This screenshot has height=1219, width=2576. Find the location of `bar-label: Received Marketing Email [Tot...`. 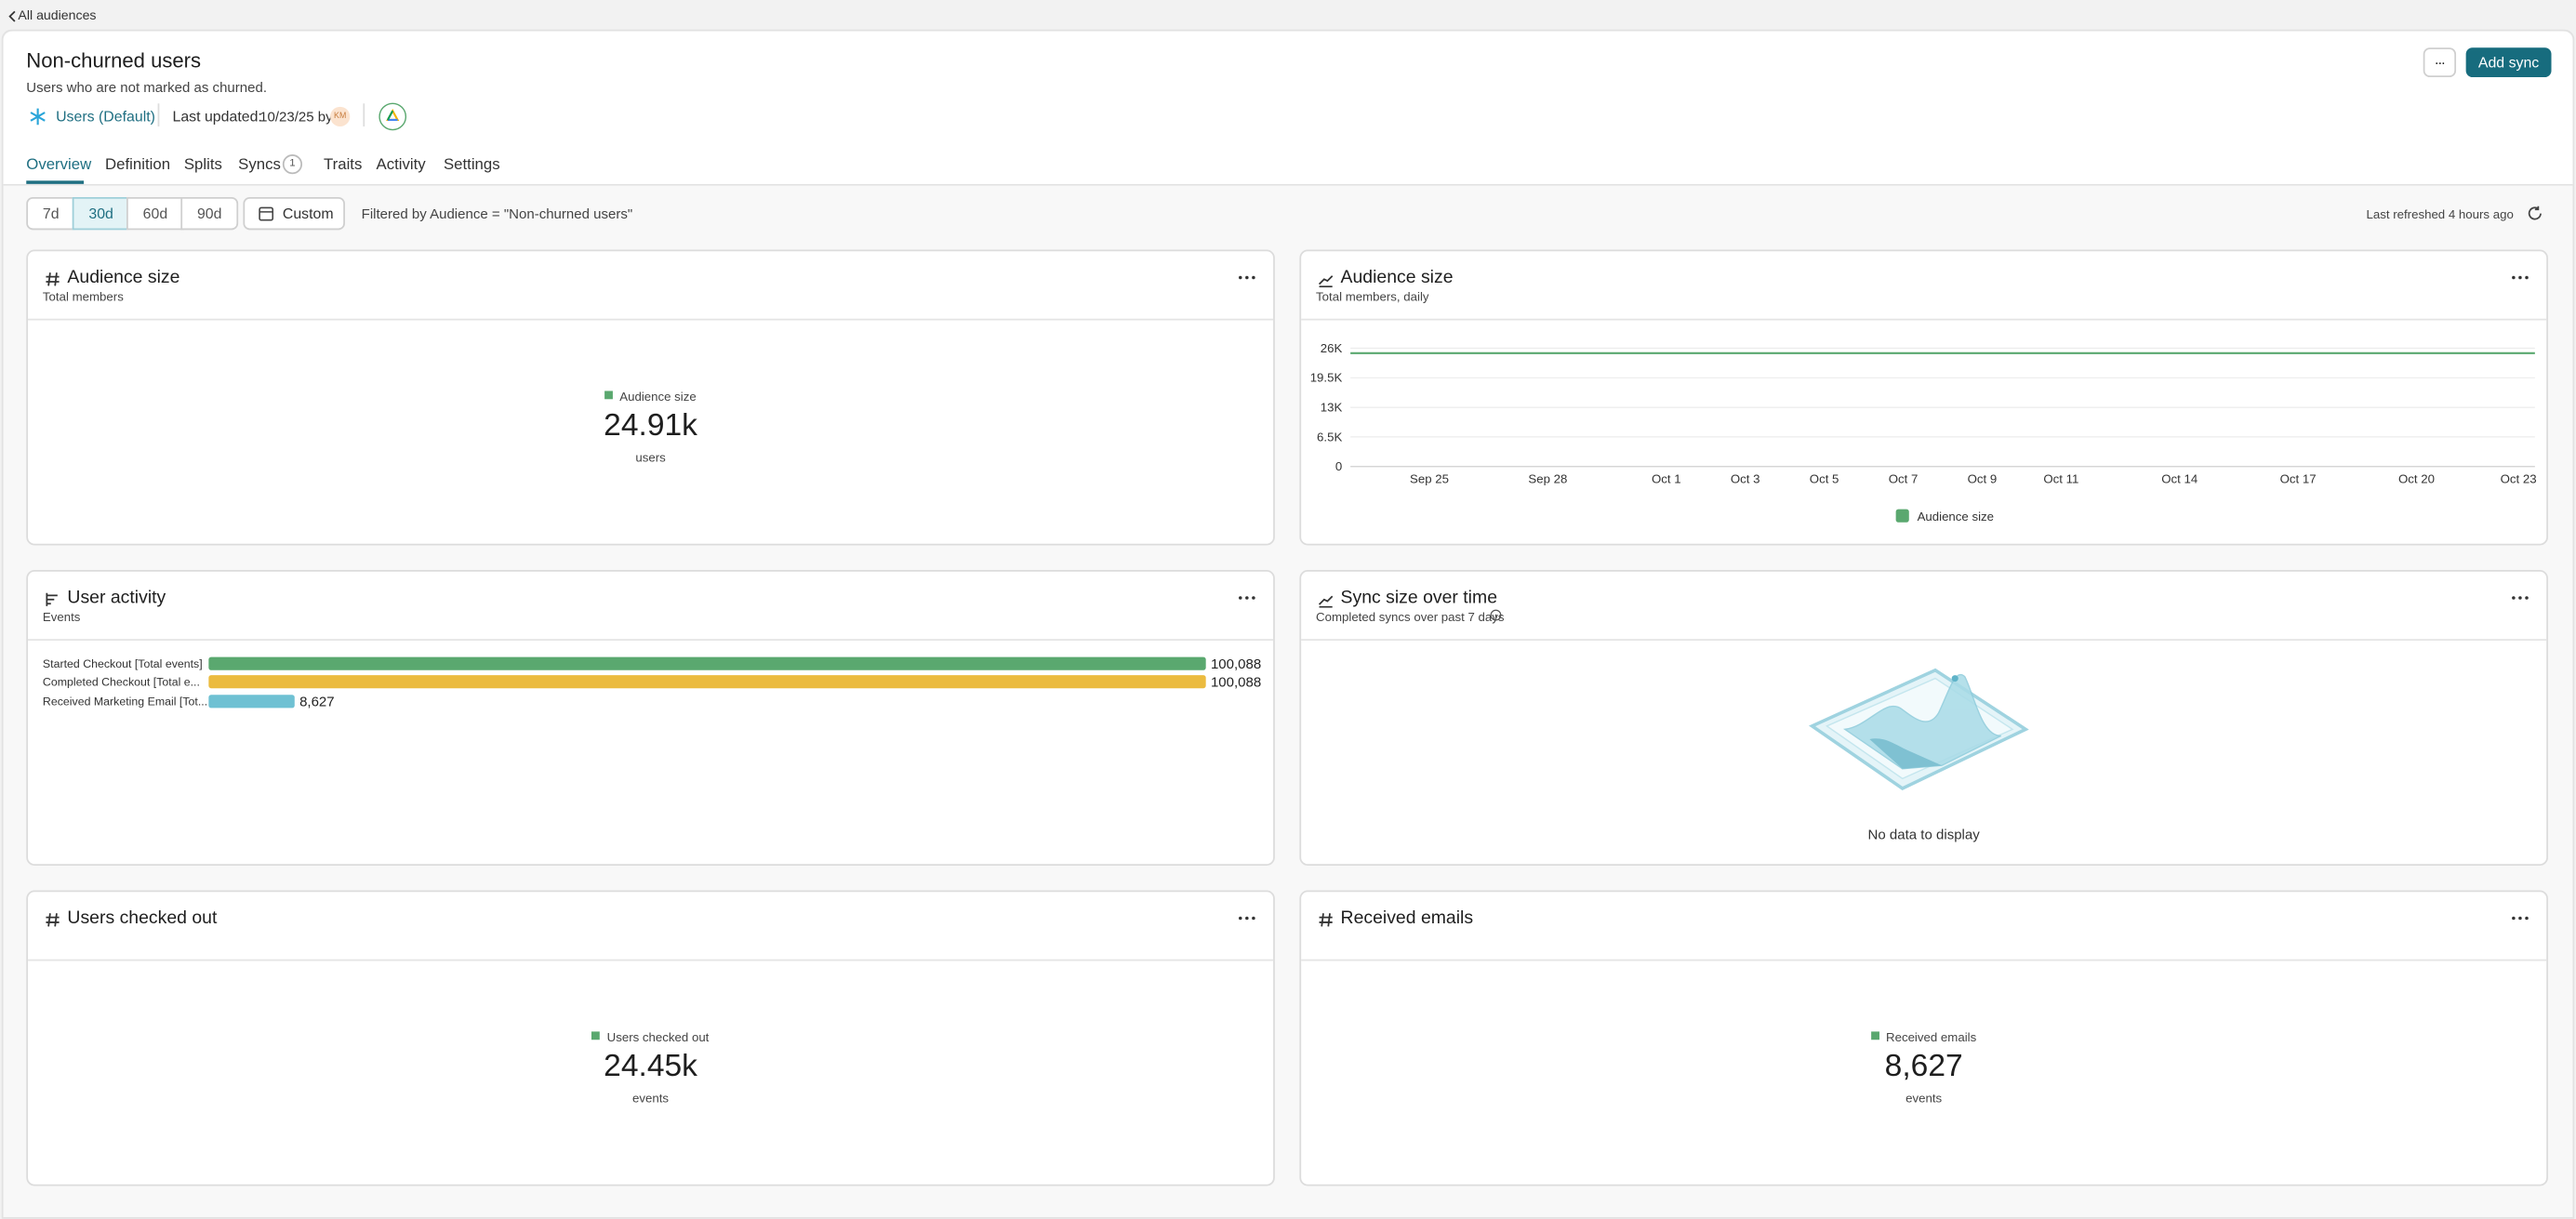

bar-label: Received Marketing Email [Tot... is located at coordinates (125, 702).